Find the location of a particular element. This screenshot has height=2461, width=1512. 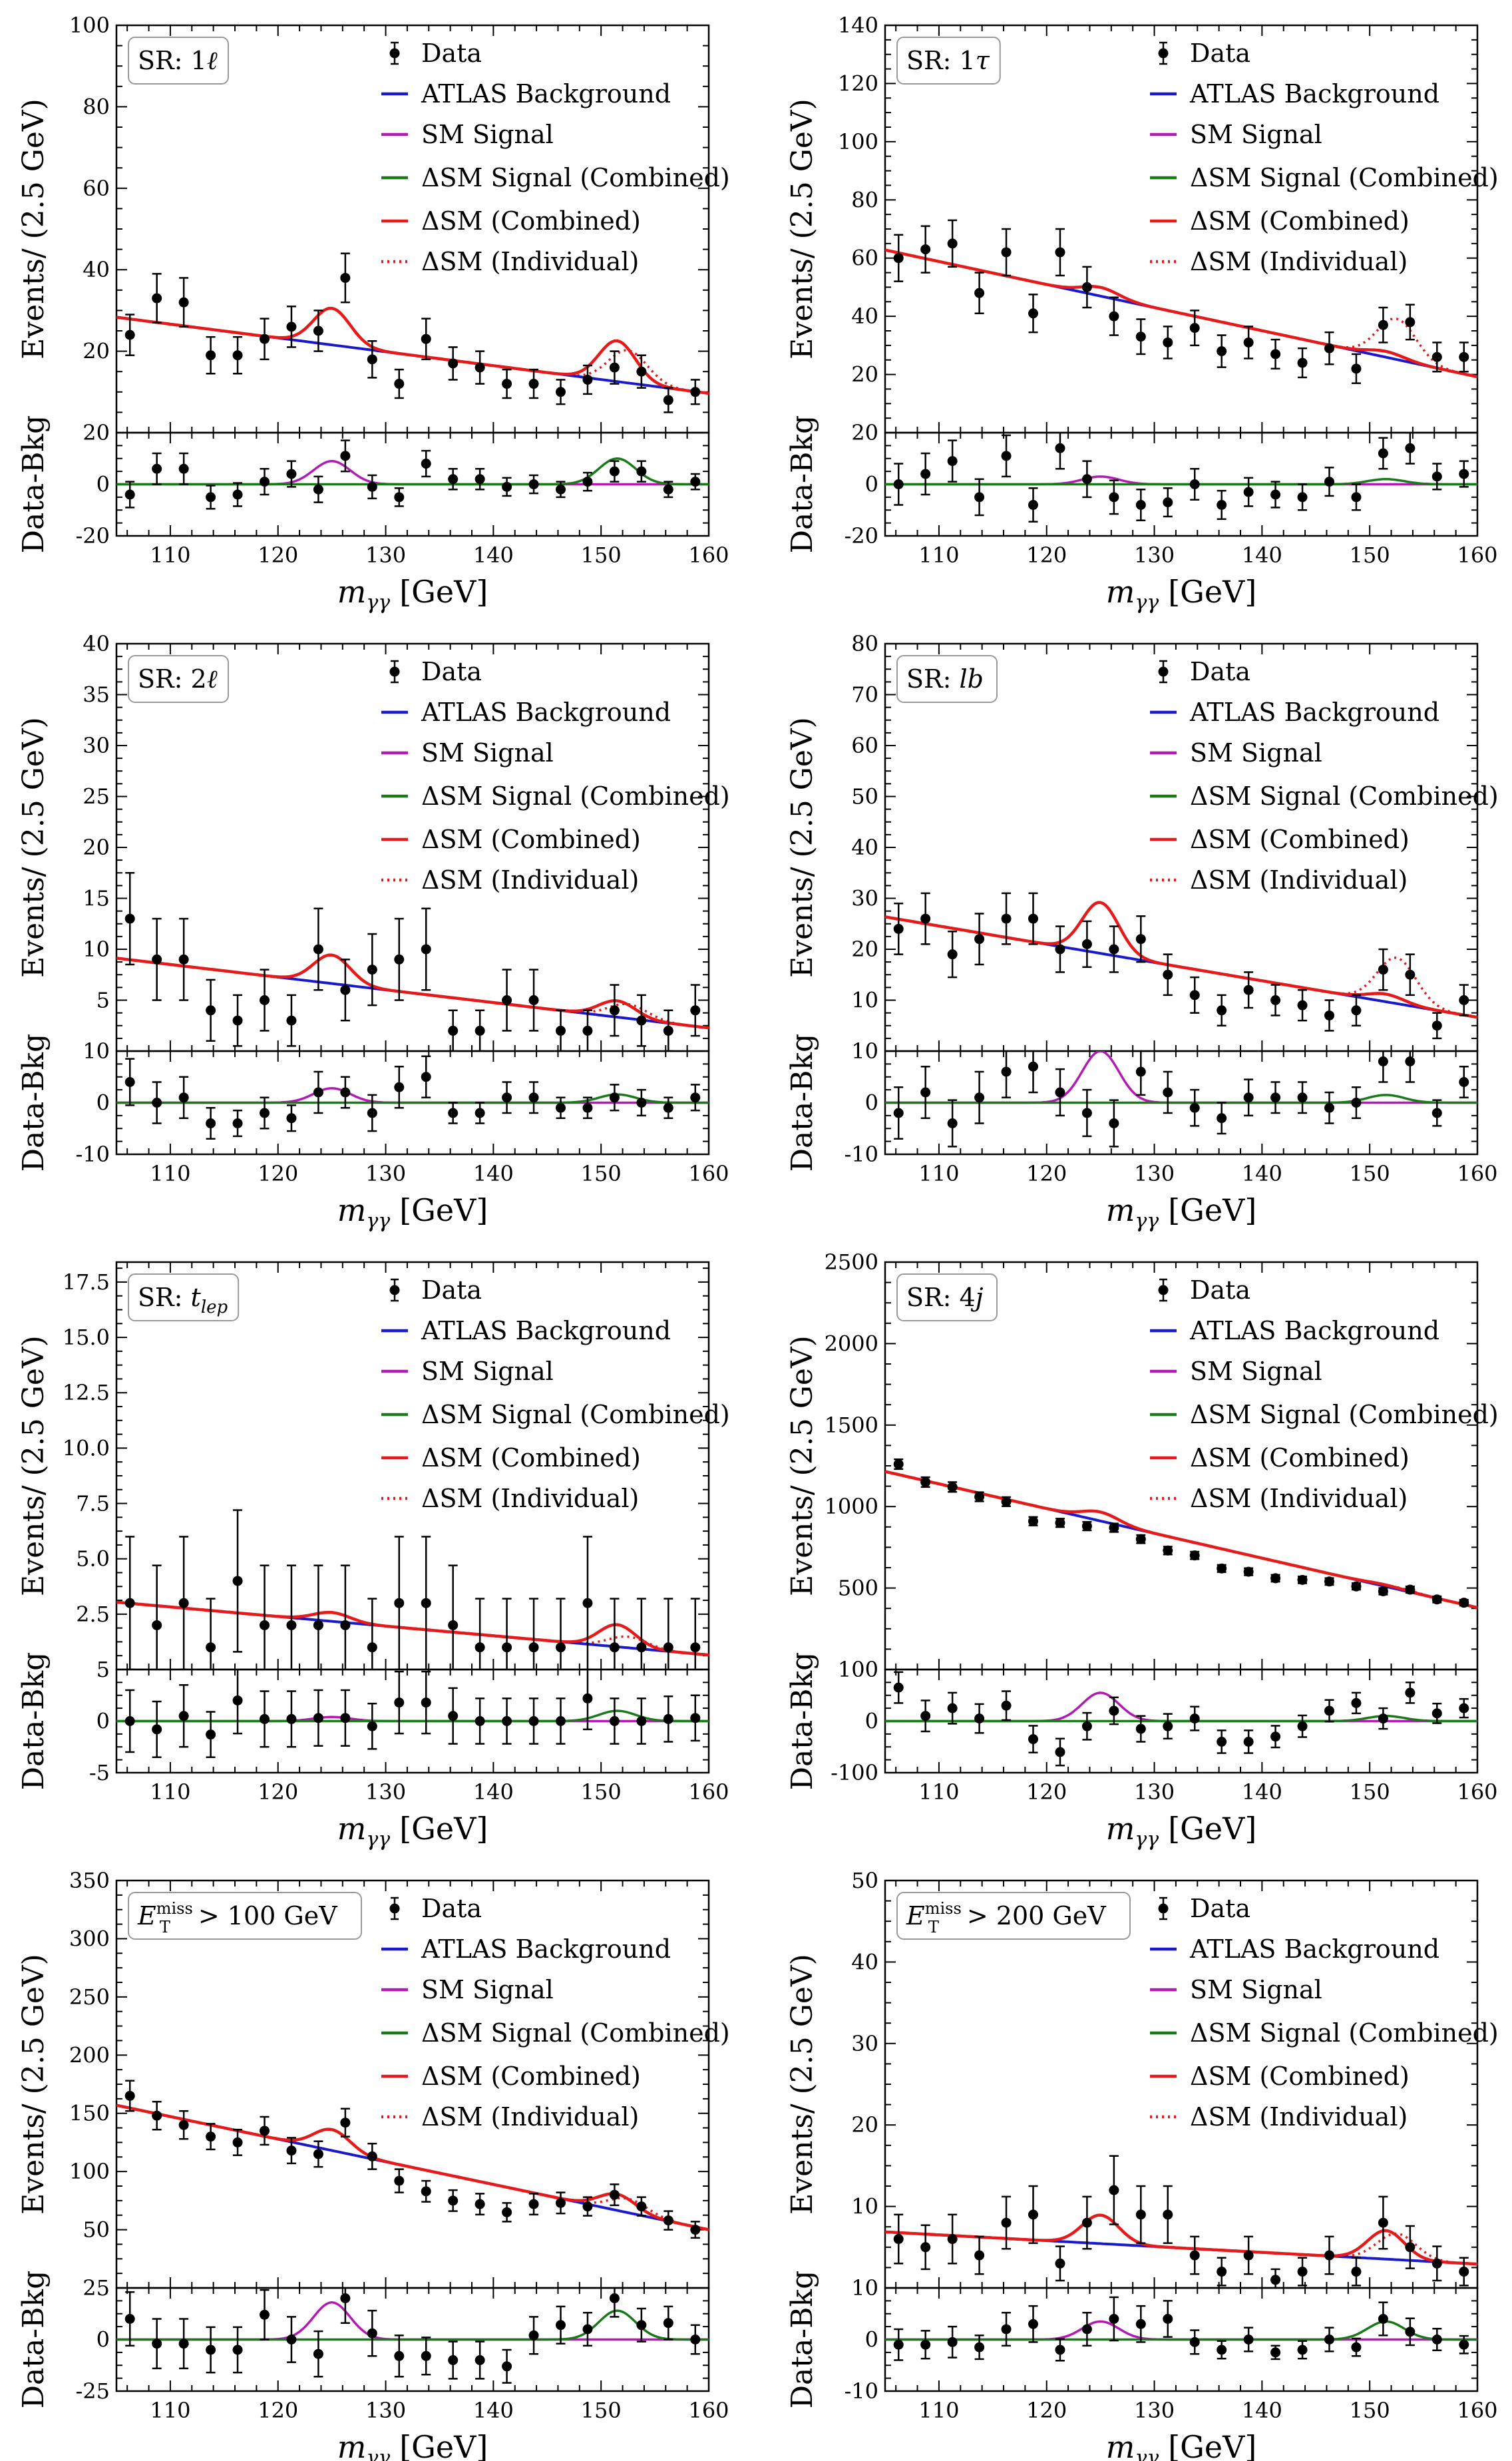

legend-data-marker is located at coordinates (394, 1290).